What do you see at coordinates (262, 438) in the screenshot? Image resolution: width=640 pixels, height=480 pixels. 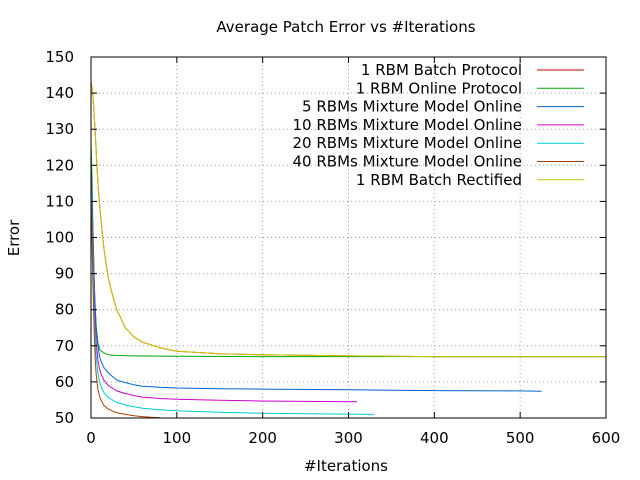 I see `x-tick-label: 200` at bounding box center [262, 438].